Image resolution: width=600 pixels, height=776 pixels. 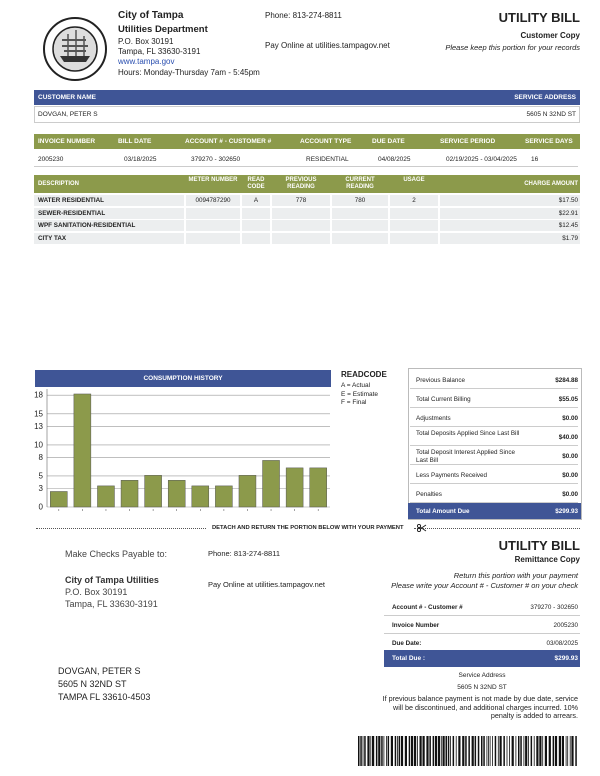 What do you see at coordinates (441, 380) in the screenshot?
I see `summary-label: Previous Balance` at bounding box center [441, 380].